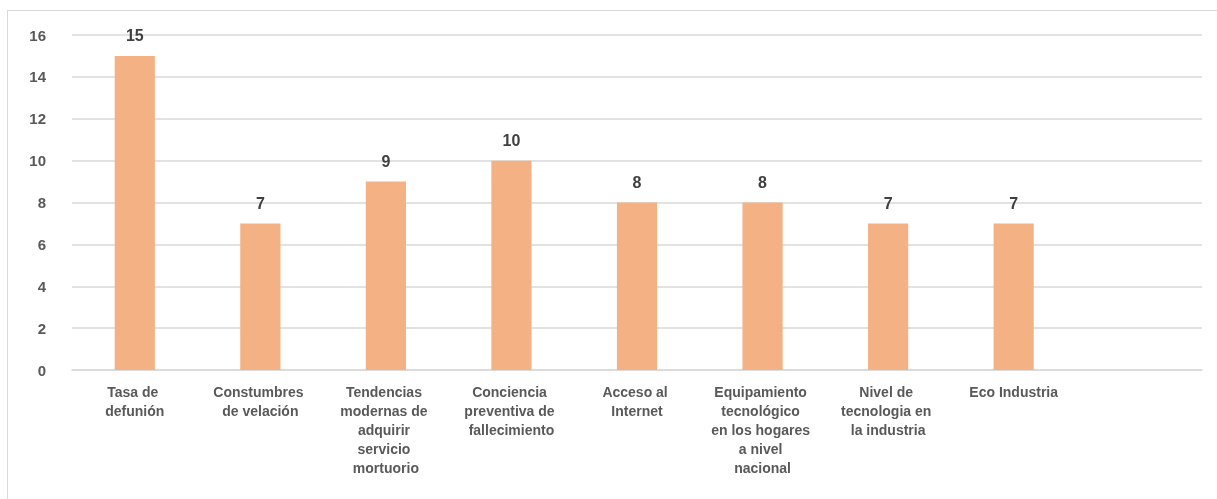 The image size is (1217, 499). Describe the element at coordinates (37, 119) in the screenshot. I see `y-tick-label: 12` at that location.